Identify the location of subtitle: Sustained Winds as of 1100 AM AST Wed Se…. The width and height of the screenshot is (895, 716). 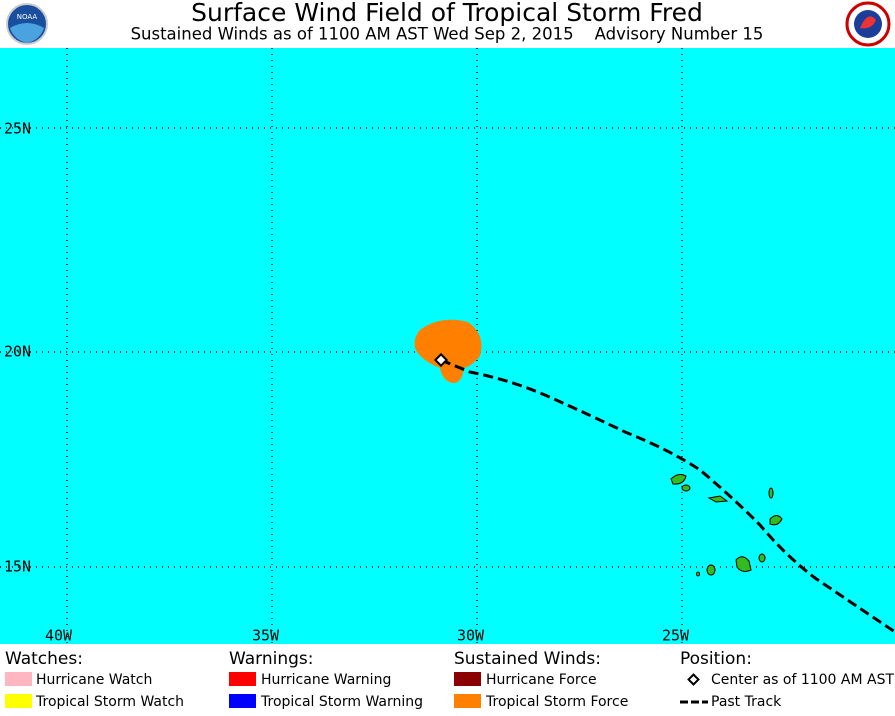
(447, 34).